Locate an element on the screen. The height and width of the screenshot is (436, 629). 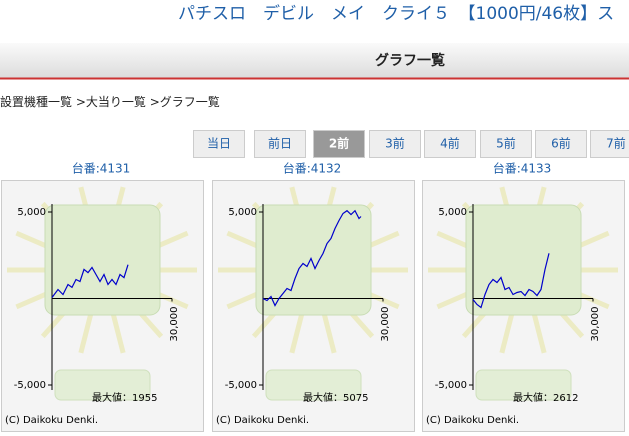
max-value: 最大値：2612 is located at coordinates (545, 397).